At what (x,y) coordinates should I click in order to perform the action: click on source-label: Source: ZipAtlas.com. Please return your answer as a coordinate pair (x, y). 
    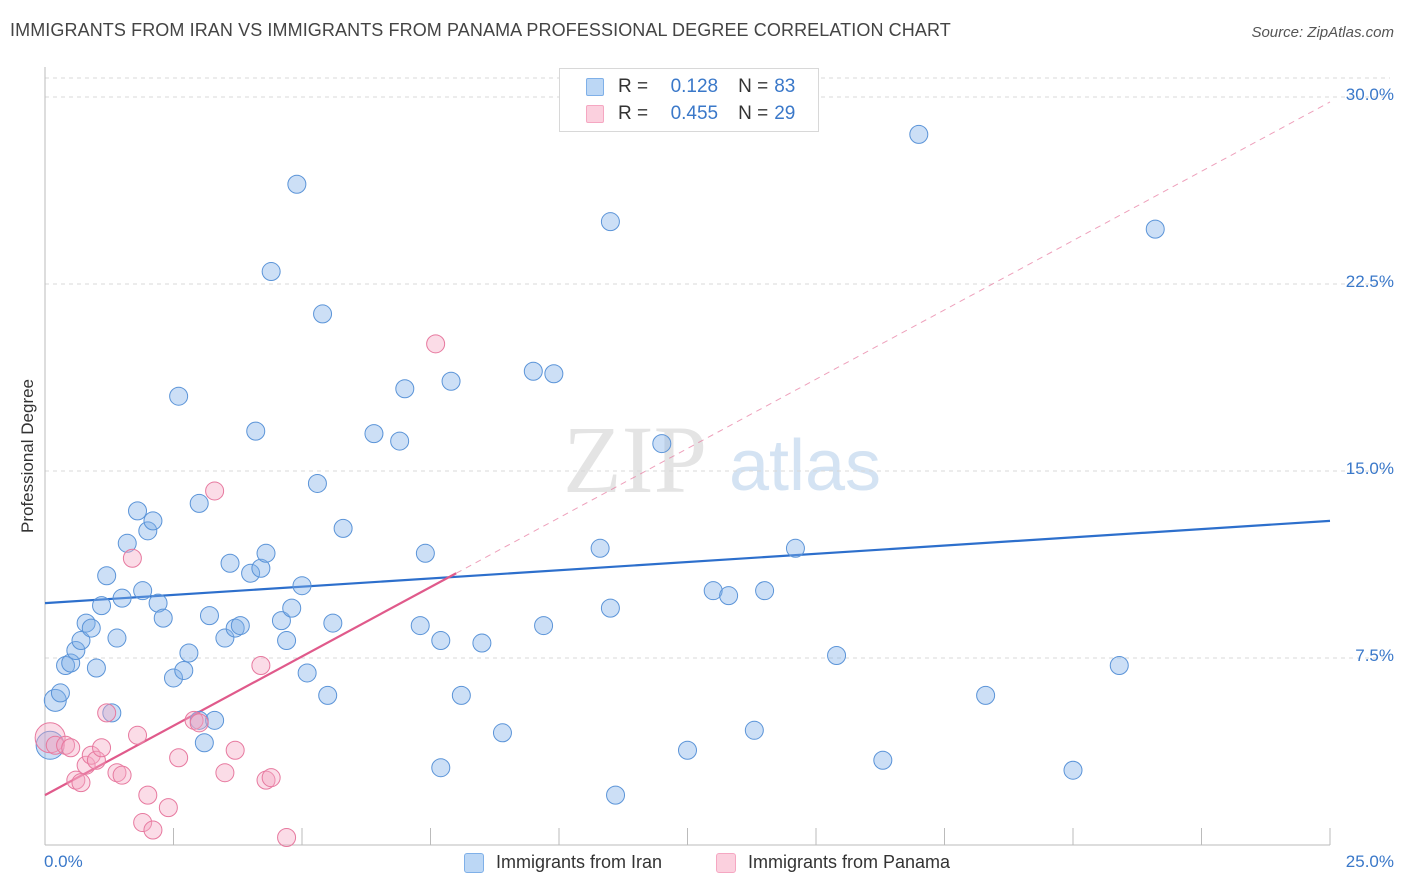
    Looking at the image, I should click on (1322, 32).